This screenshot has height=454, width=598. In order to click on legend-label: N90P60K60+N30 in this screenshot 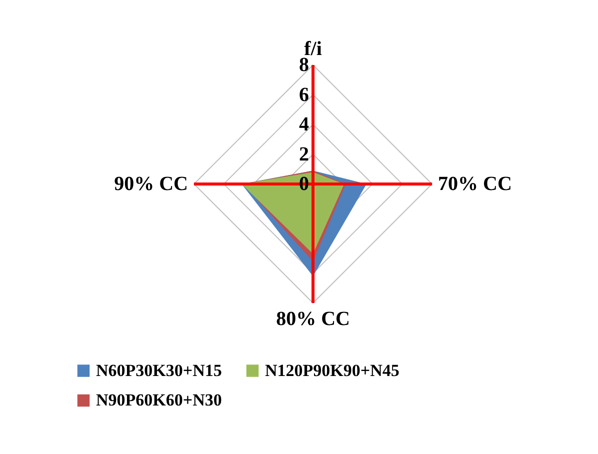, I will do `click(159, 400)`.